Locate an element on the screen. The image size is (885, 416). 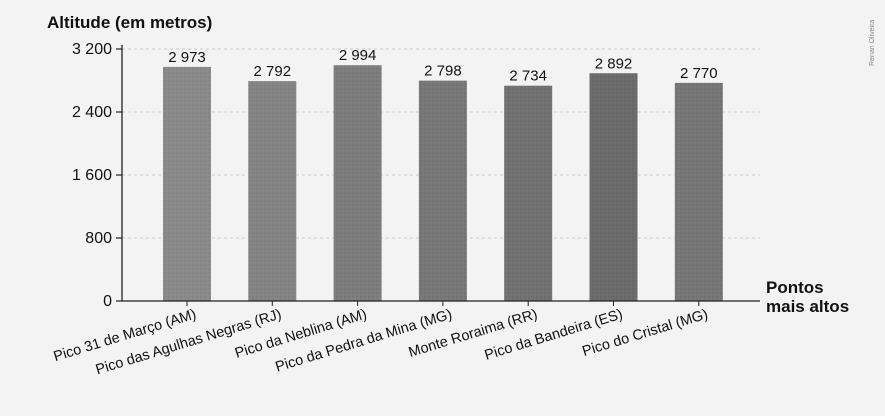
y-tick-label: 3 200 is located at coordinates (92, 49).